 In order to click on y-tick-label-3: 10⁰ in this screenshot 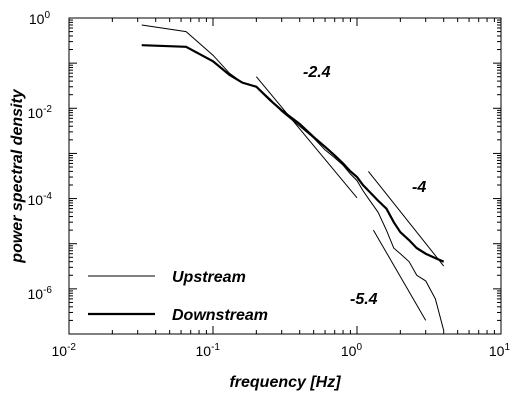, I will do `click(40, 18)`.